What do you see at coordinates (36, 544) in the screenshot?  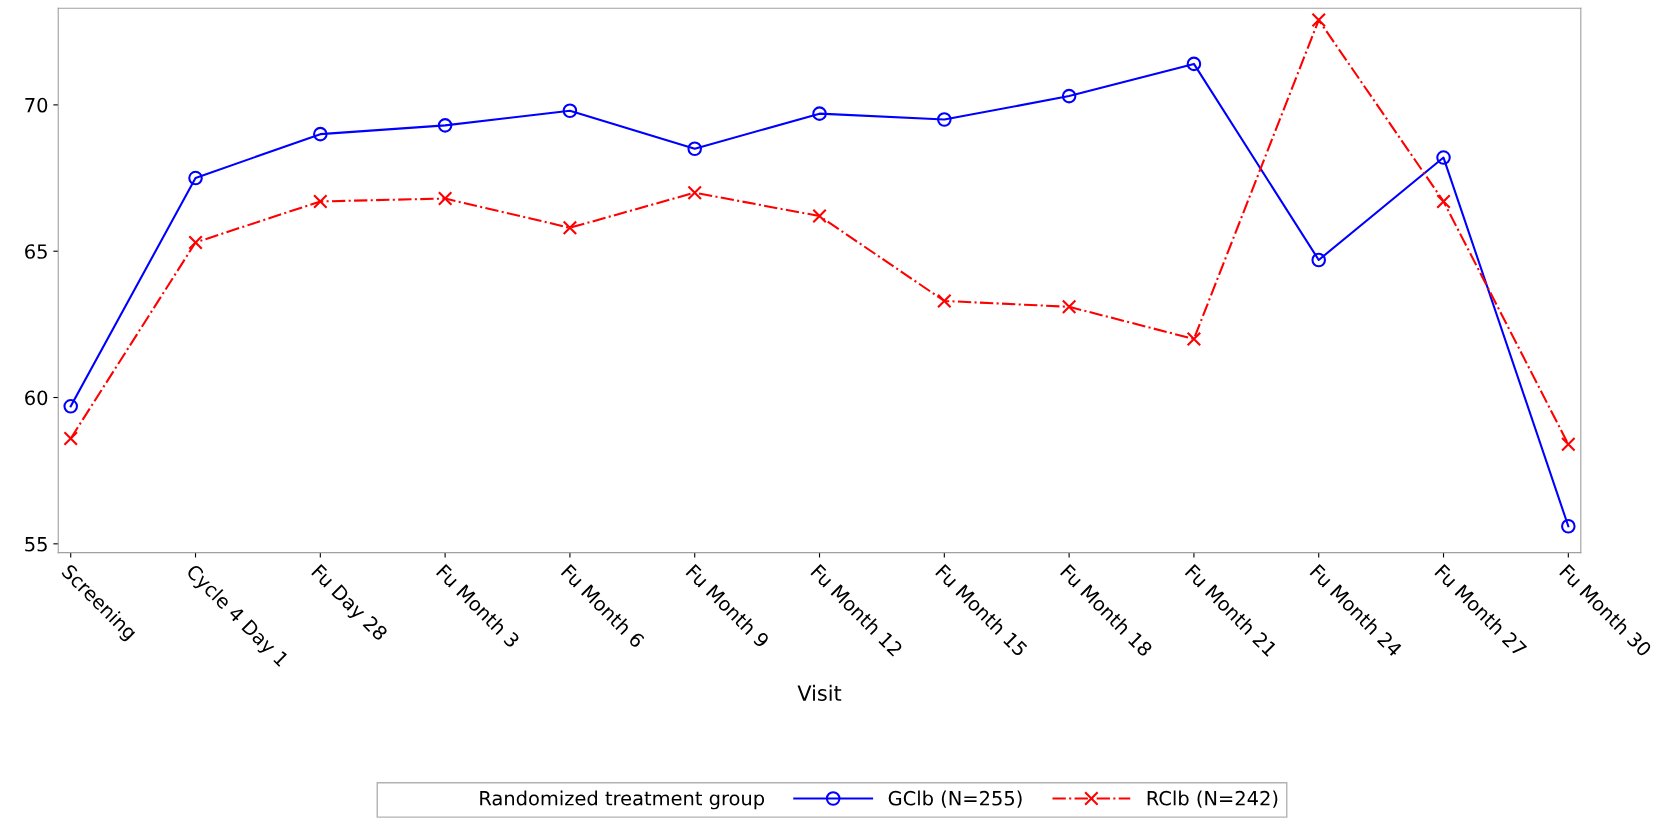 I see `y-tick-label: 55` at bounding box center [36, 544].